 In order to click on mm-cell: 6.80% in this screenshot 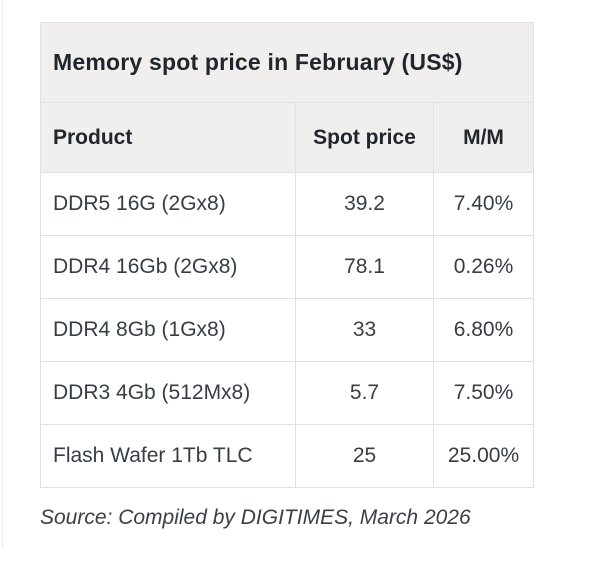, I will do `click(483, 330)`.